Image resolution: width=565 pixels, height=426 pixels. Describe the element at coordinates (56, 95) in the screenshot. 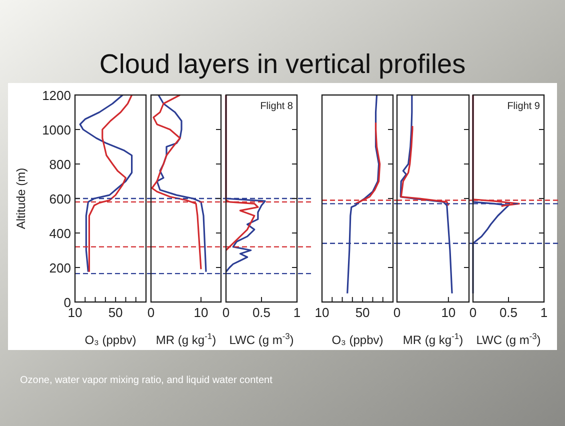

I see `y-tick-label: 1200` at that location.